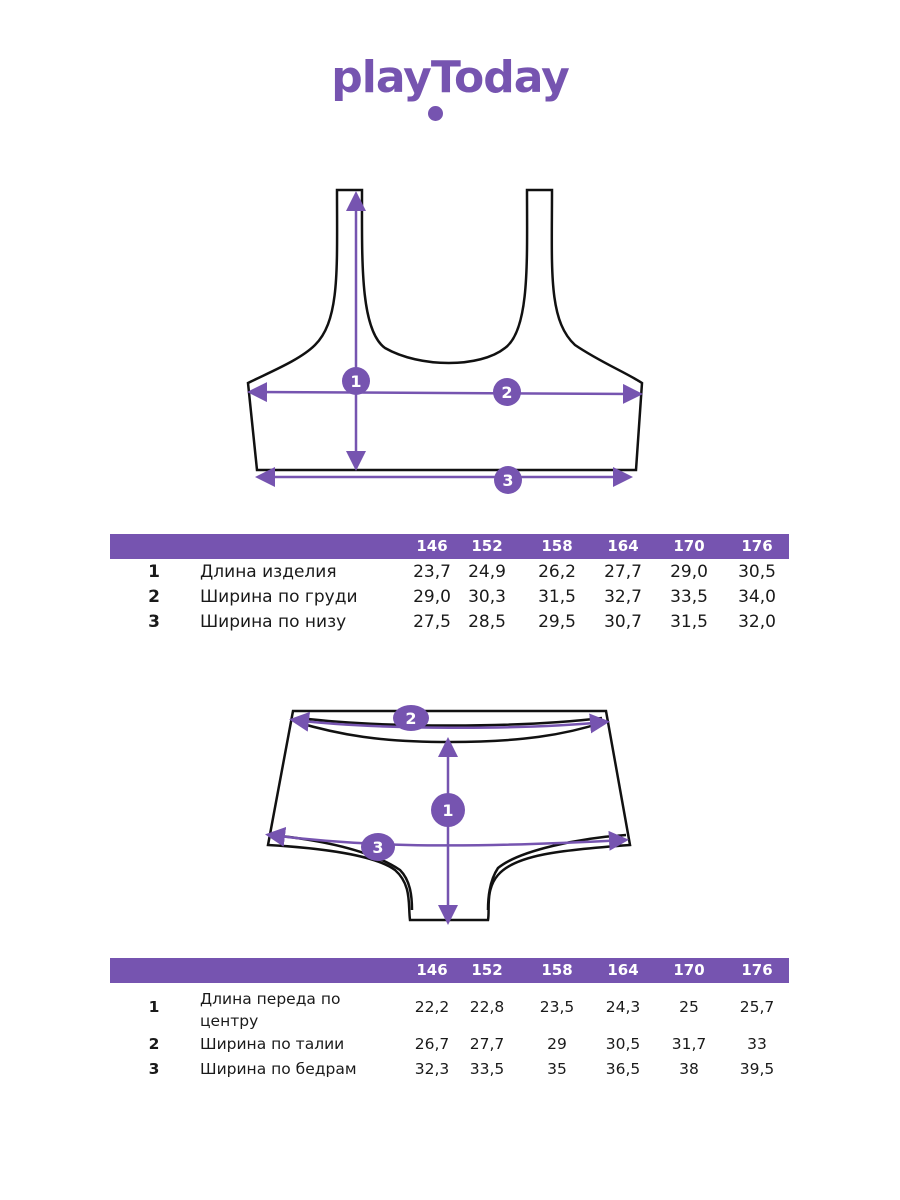  Describe the element at coordinates (689, 1007) in the screenshot. I see `cell: 25` at that location.